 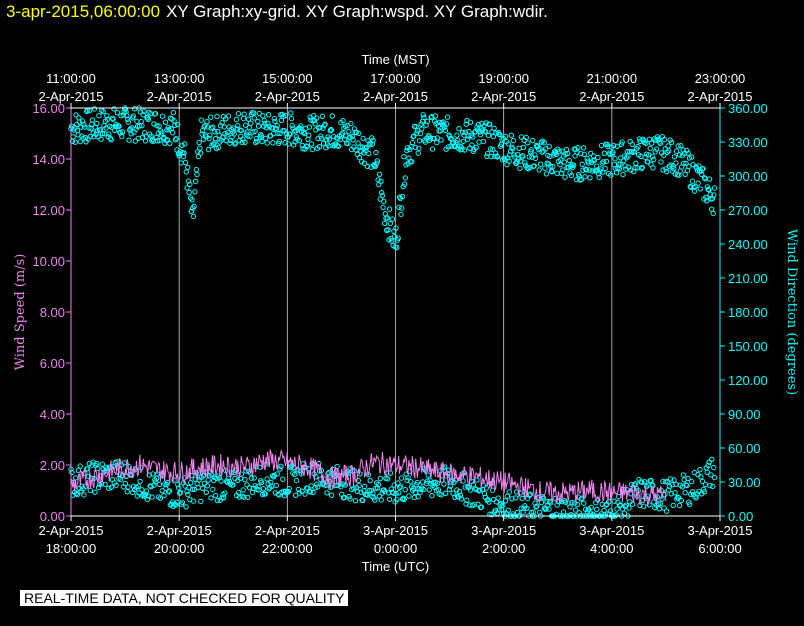 I want to click on y-right-tick-label: 210.00, so click(x=748, y=278).